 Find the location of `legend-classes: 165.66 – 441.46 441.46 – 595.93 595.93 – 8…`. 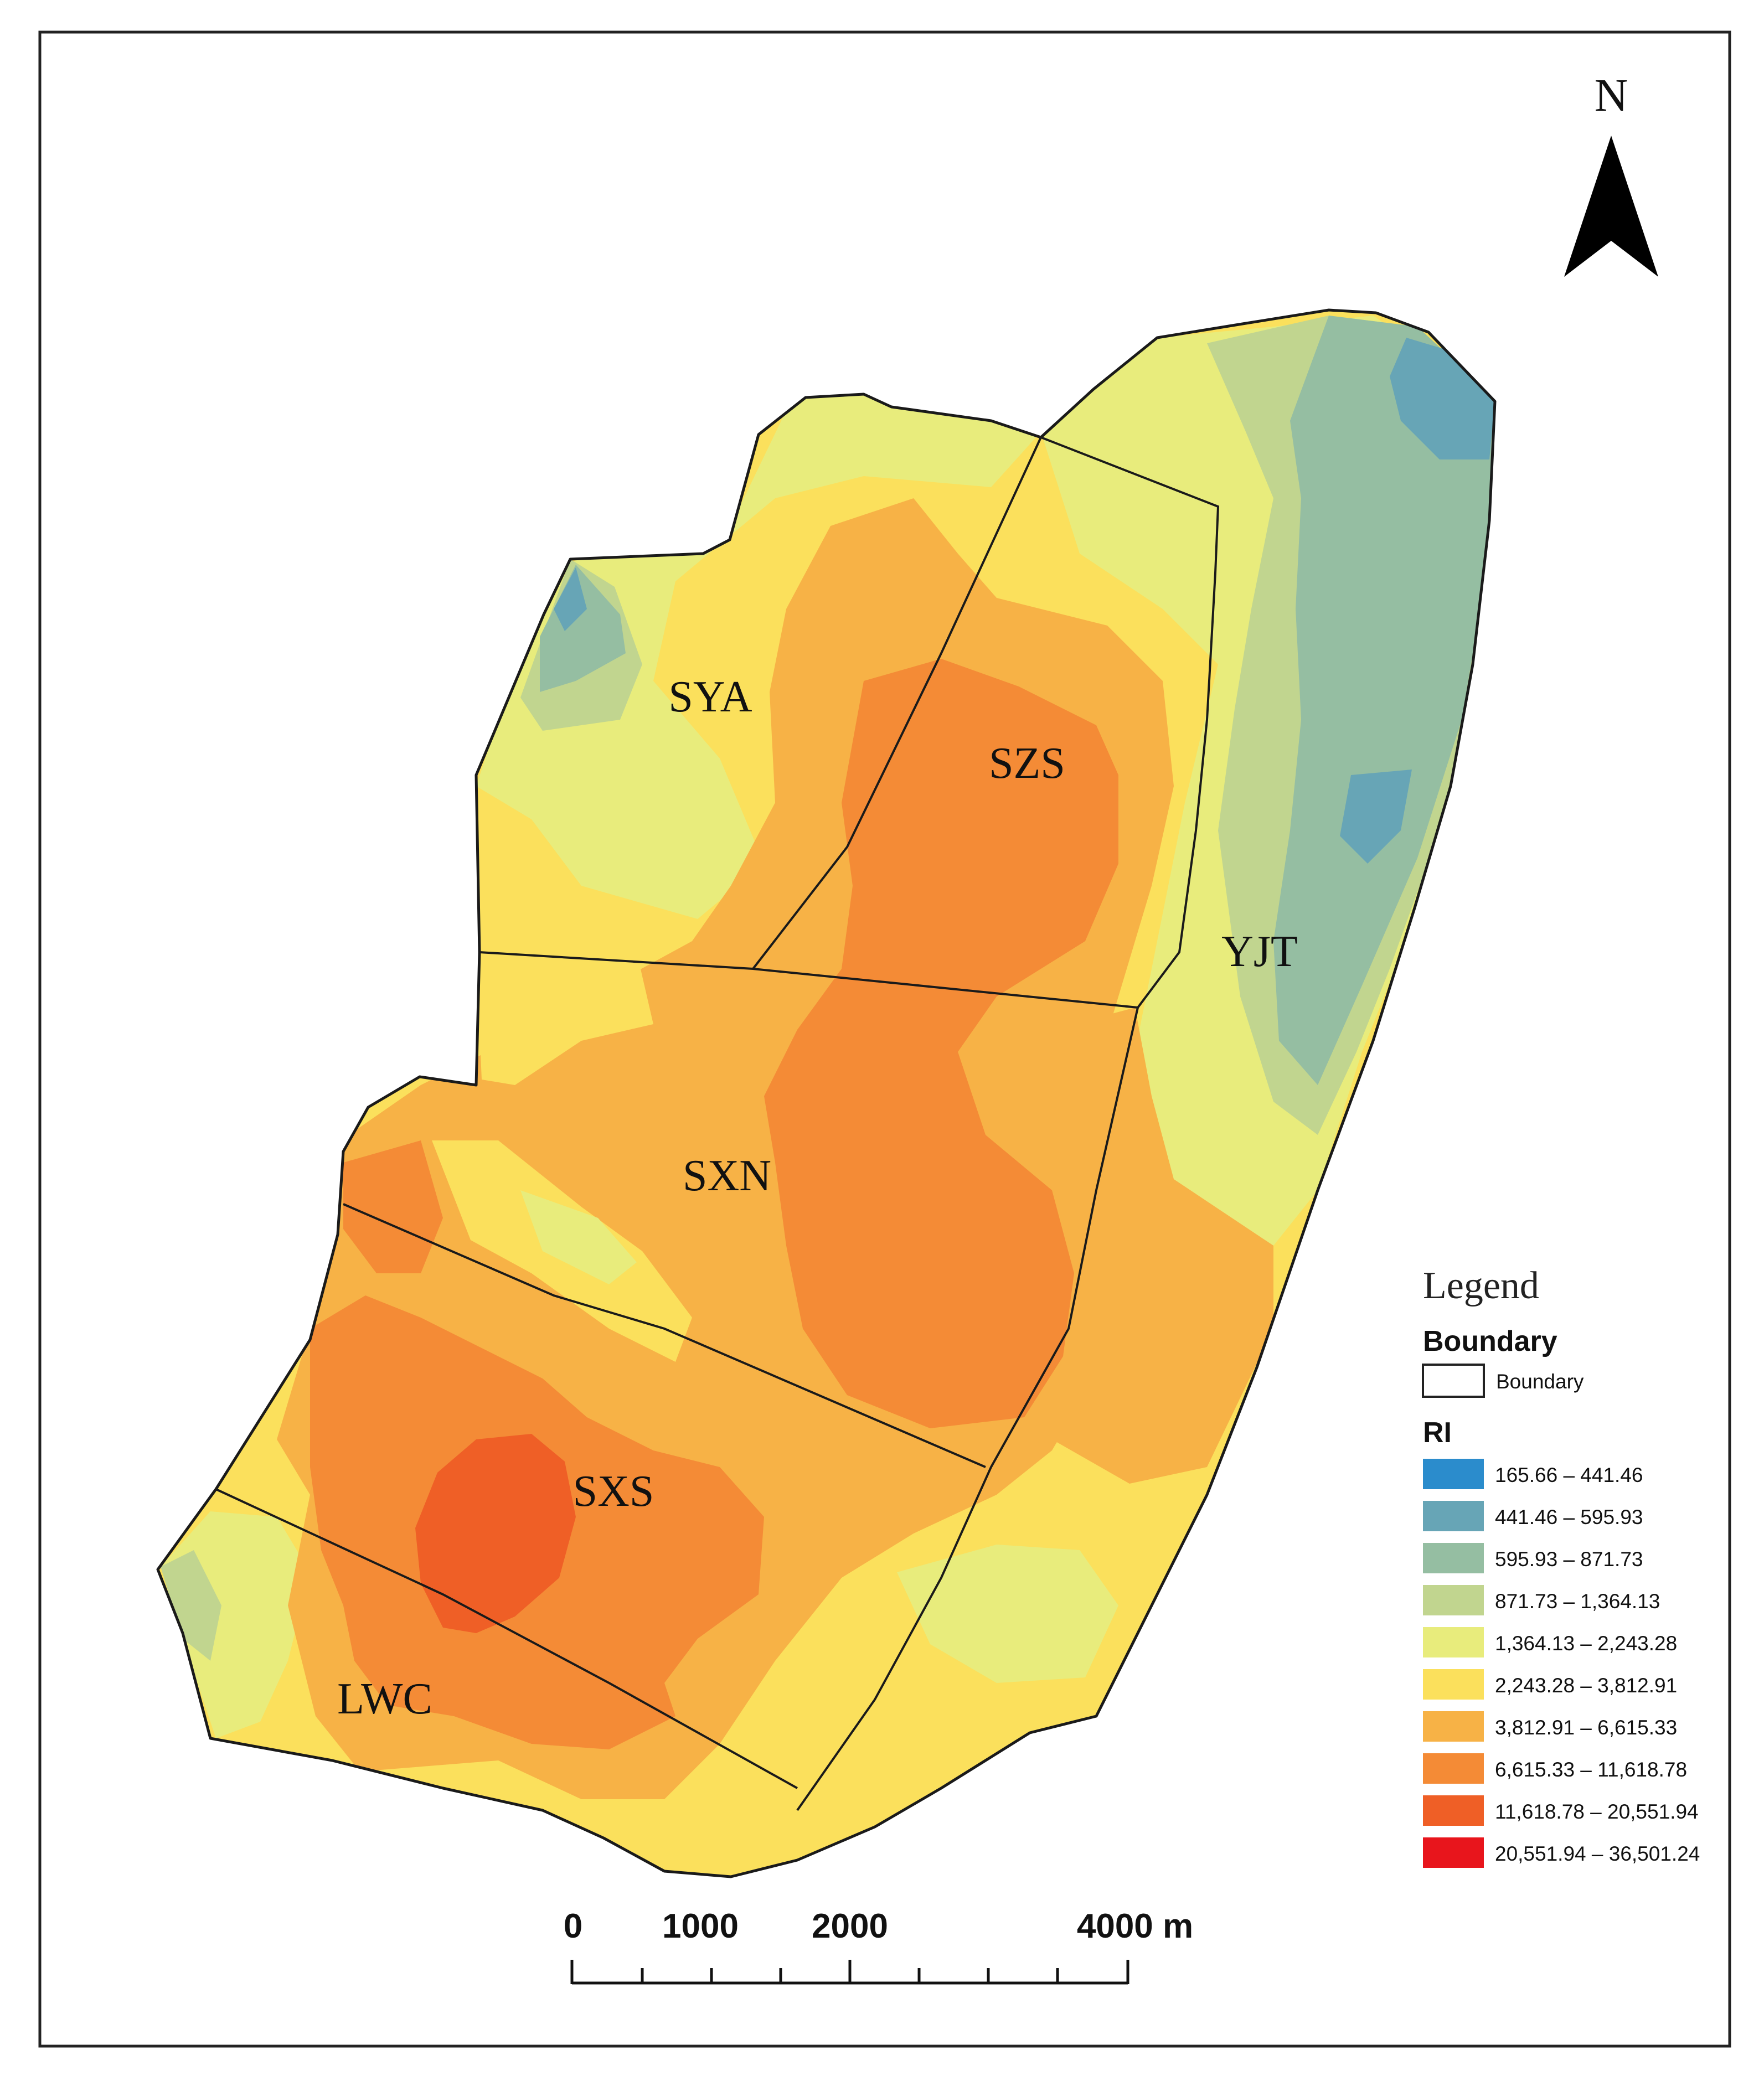

legend-classes: 165.66 – 441.46 441.46 – 595.93 595.93 – 8… is located at coordinates (1561, 1663).